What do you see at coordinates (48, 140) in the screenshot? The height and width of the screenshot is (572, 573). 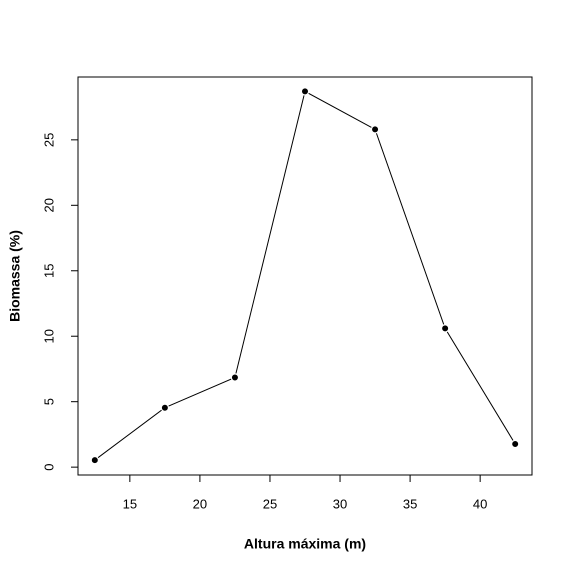 I see `y-tick-label: 25` at bounding box center [48, 140].